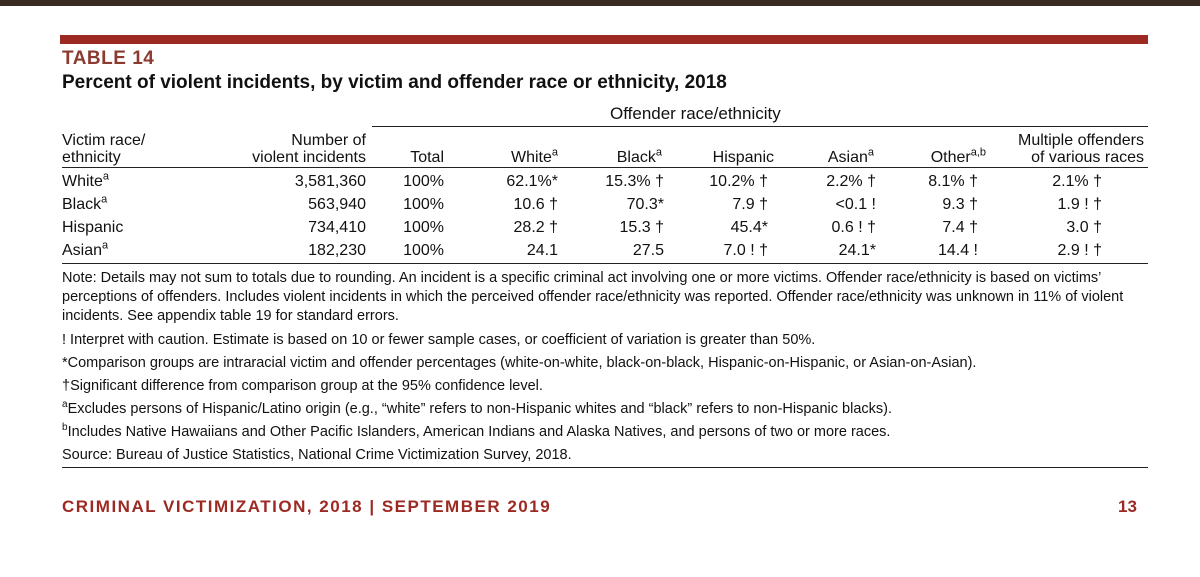 The image size is (1200, 577). I want to click on col-header-asian: Asiana, so click(850, 156).